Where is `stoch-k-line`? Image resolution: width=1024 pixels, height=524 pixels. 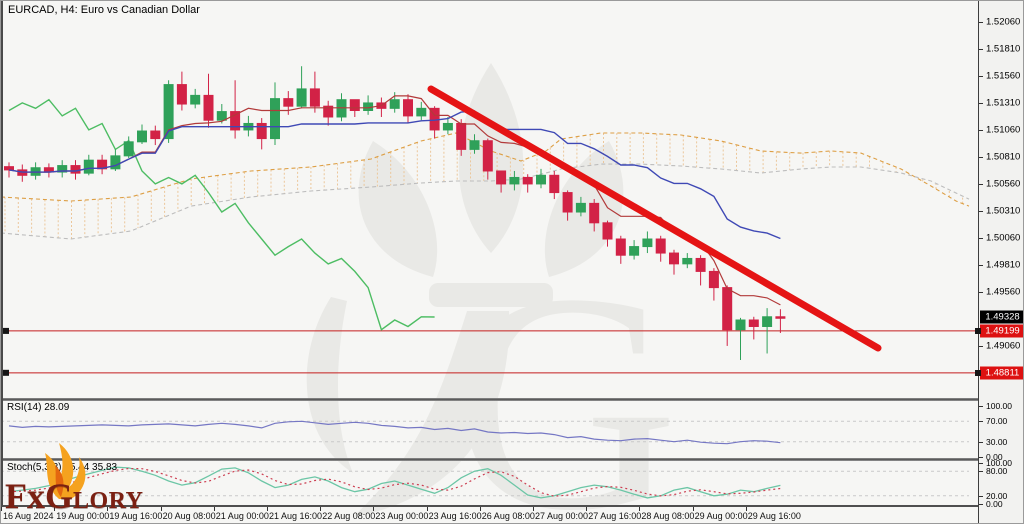 stoch-k-line is located at coordinates (394, 482).